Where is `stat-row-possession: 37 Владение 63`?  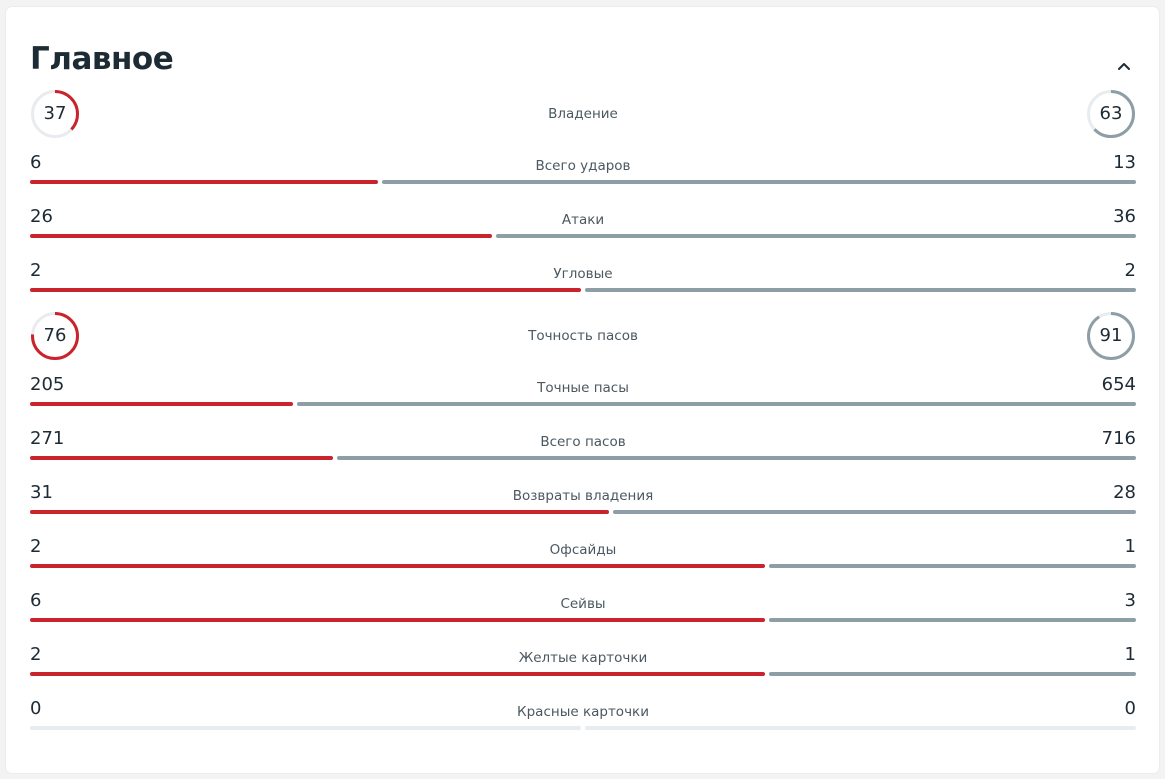
stat-row-possession: 37 Владение 63 is located at coordinates (583, 114).